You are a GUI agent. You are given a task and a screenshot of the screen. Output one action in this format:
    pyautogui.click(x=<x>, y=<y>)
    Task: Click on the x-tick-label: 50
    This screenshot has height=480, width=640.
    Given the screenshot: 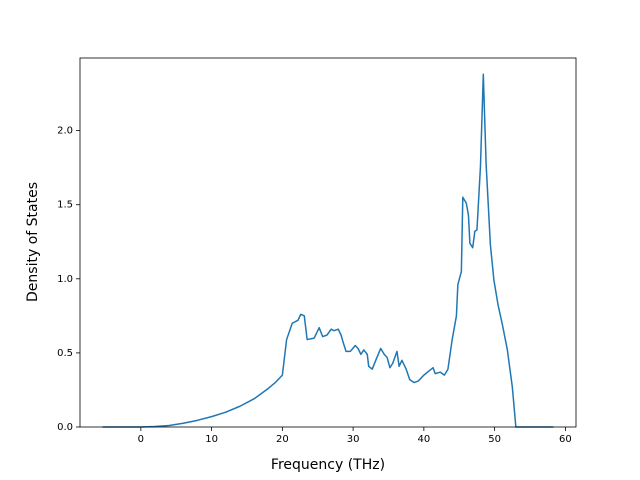 What is the action you would take?
    pyautogui.click(x=494, y=439)
    